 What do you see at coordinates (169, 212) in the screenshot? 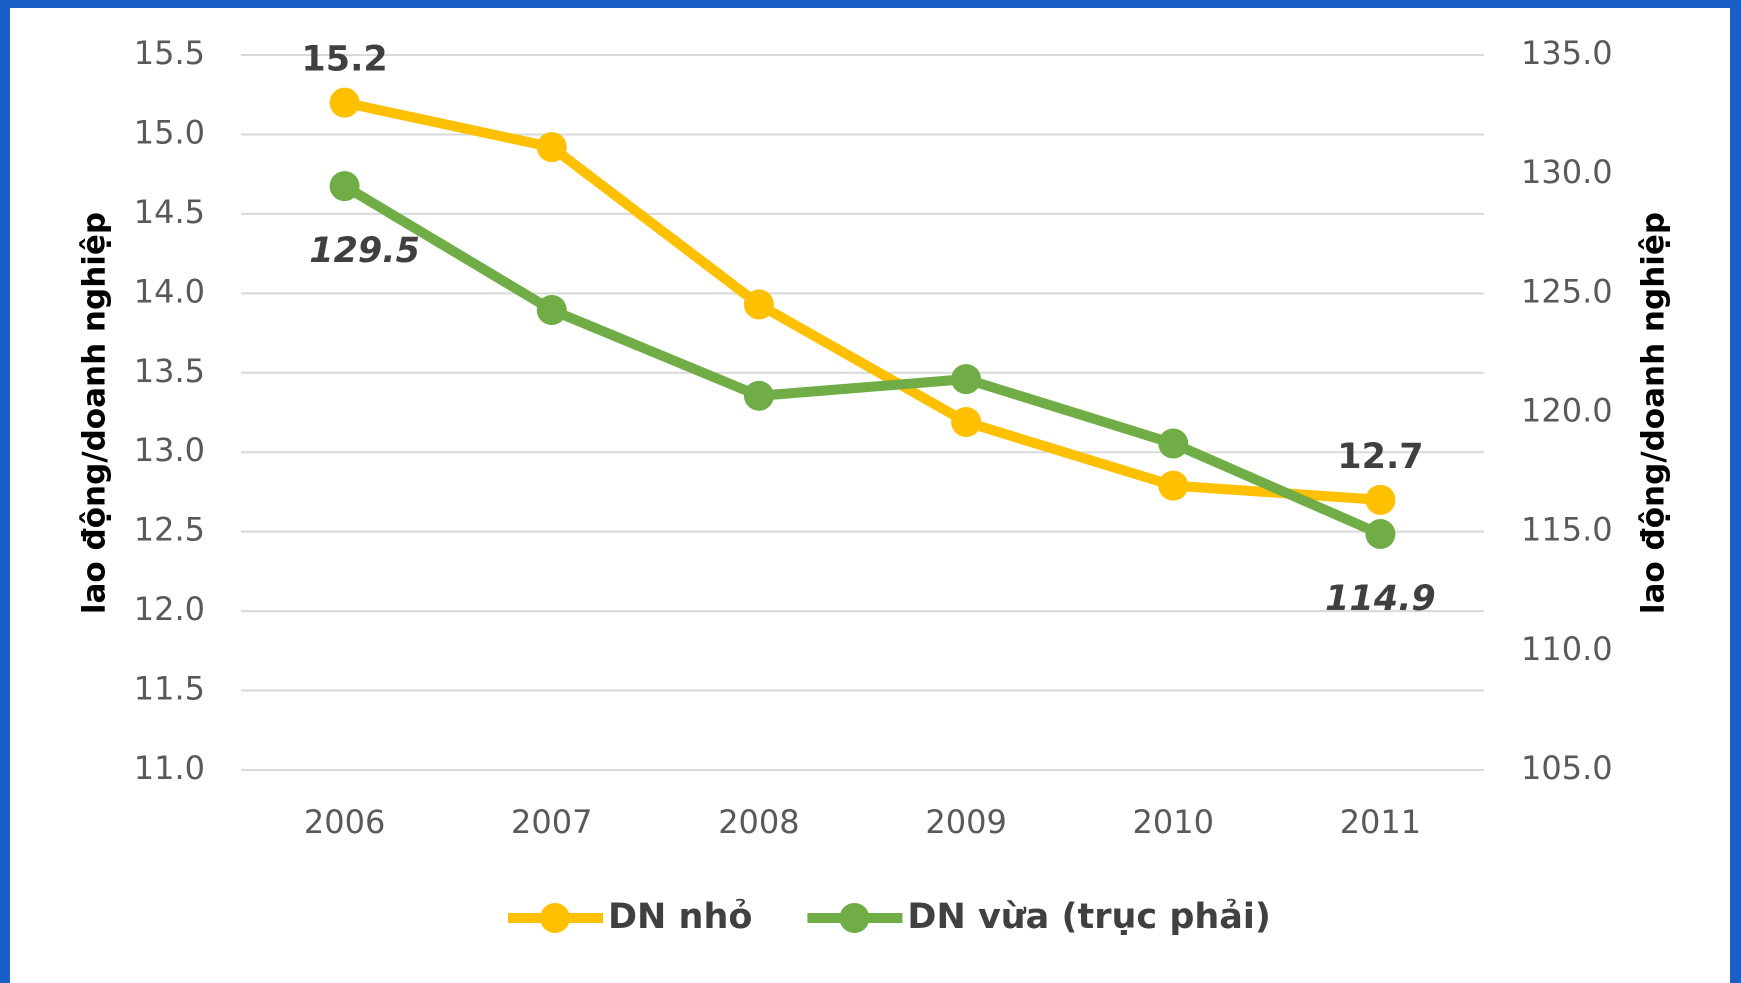
I see `y-tick-label: 14.5` at bounding box center [169, 212].